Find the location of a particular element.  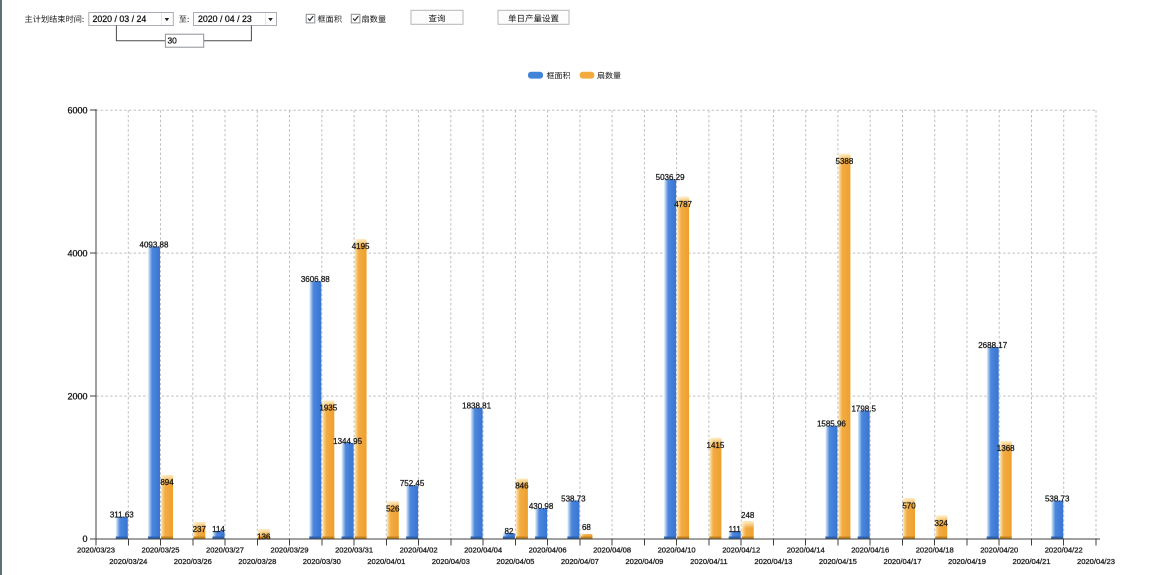

svg-text: 136 is located at coordinates (264, 536).